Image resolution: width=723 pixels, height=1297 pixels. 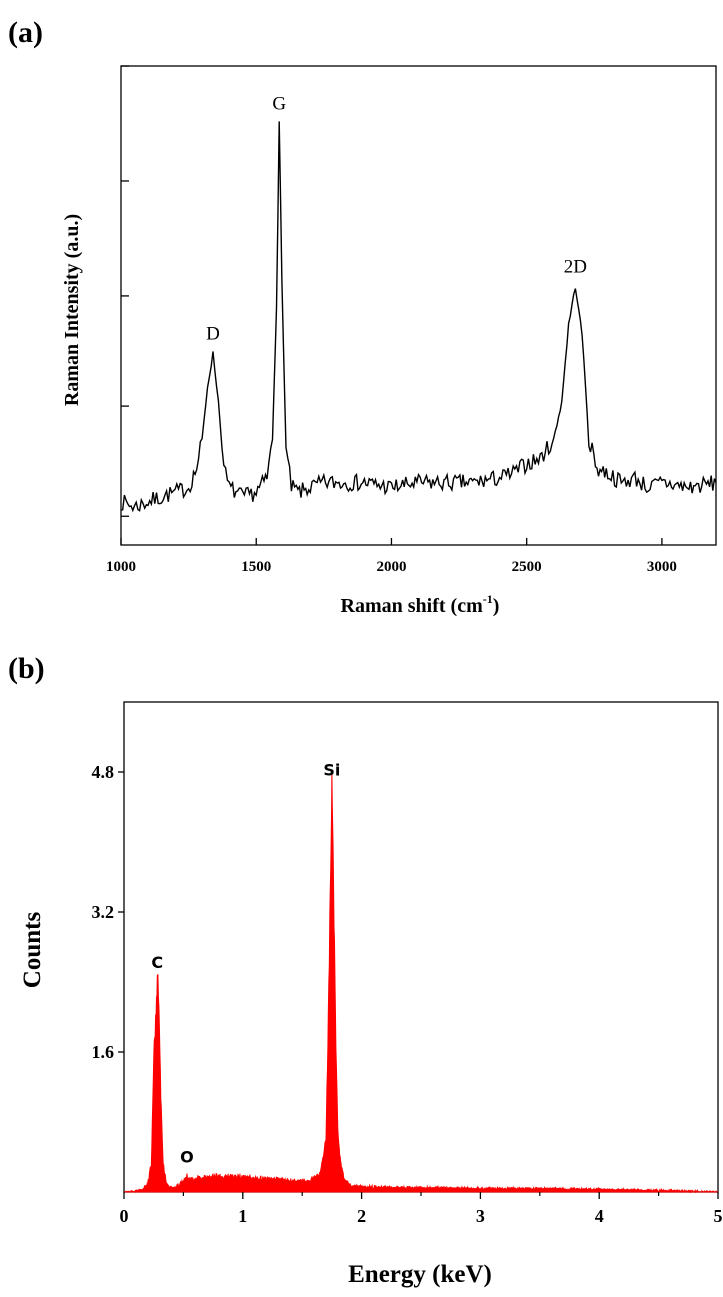 What do you see at coordinates (72, 310) in the screenshot?
I see `panel-a-y-axis-title: Raman Intensity (a.u.)` at bounding box center [72, 310].